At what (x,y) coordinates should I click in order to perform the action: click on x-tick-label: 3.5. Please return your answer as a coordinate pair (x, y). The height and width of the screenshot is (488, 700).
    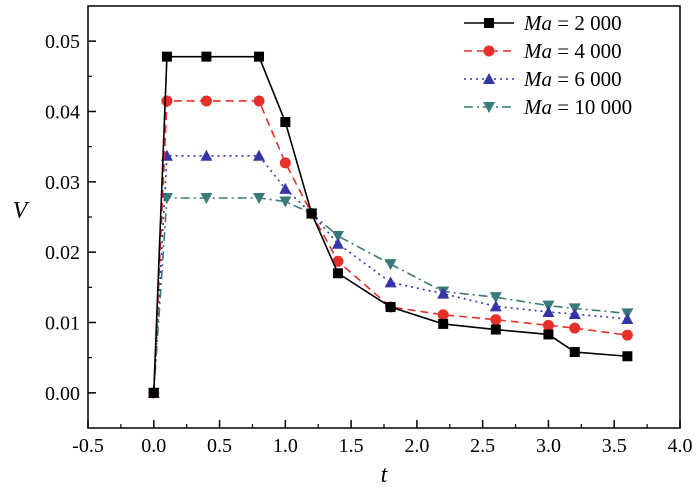
    Looking at the image, I should click on (614, 446).